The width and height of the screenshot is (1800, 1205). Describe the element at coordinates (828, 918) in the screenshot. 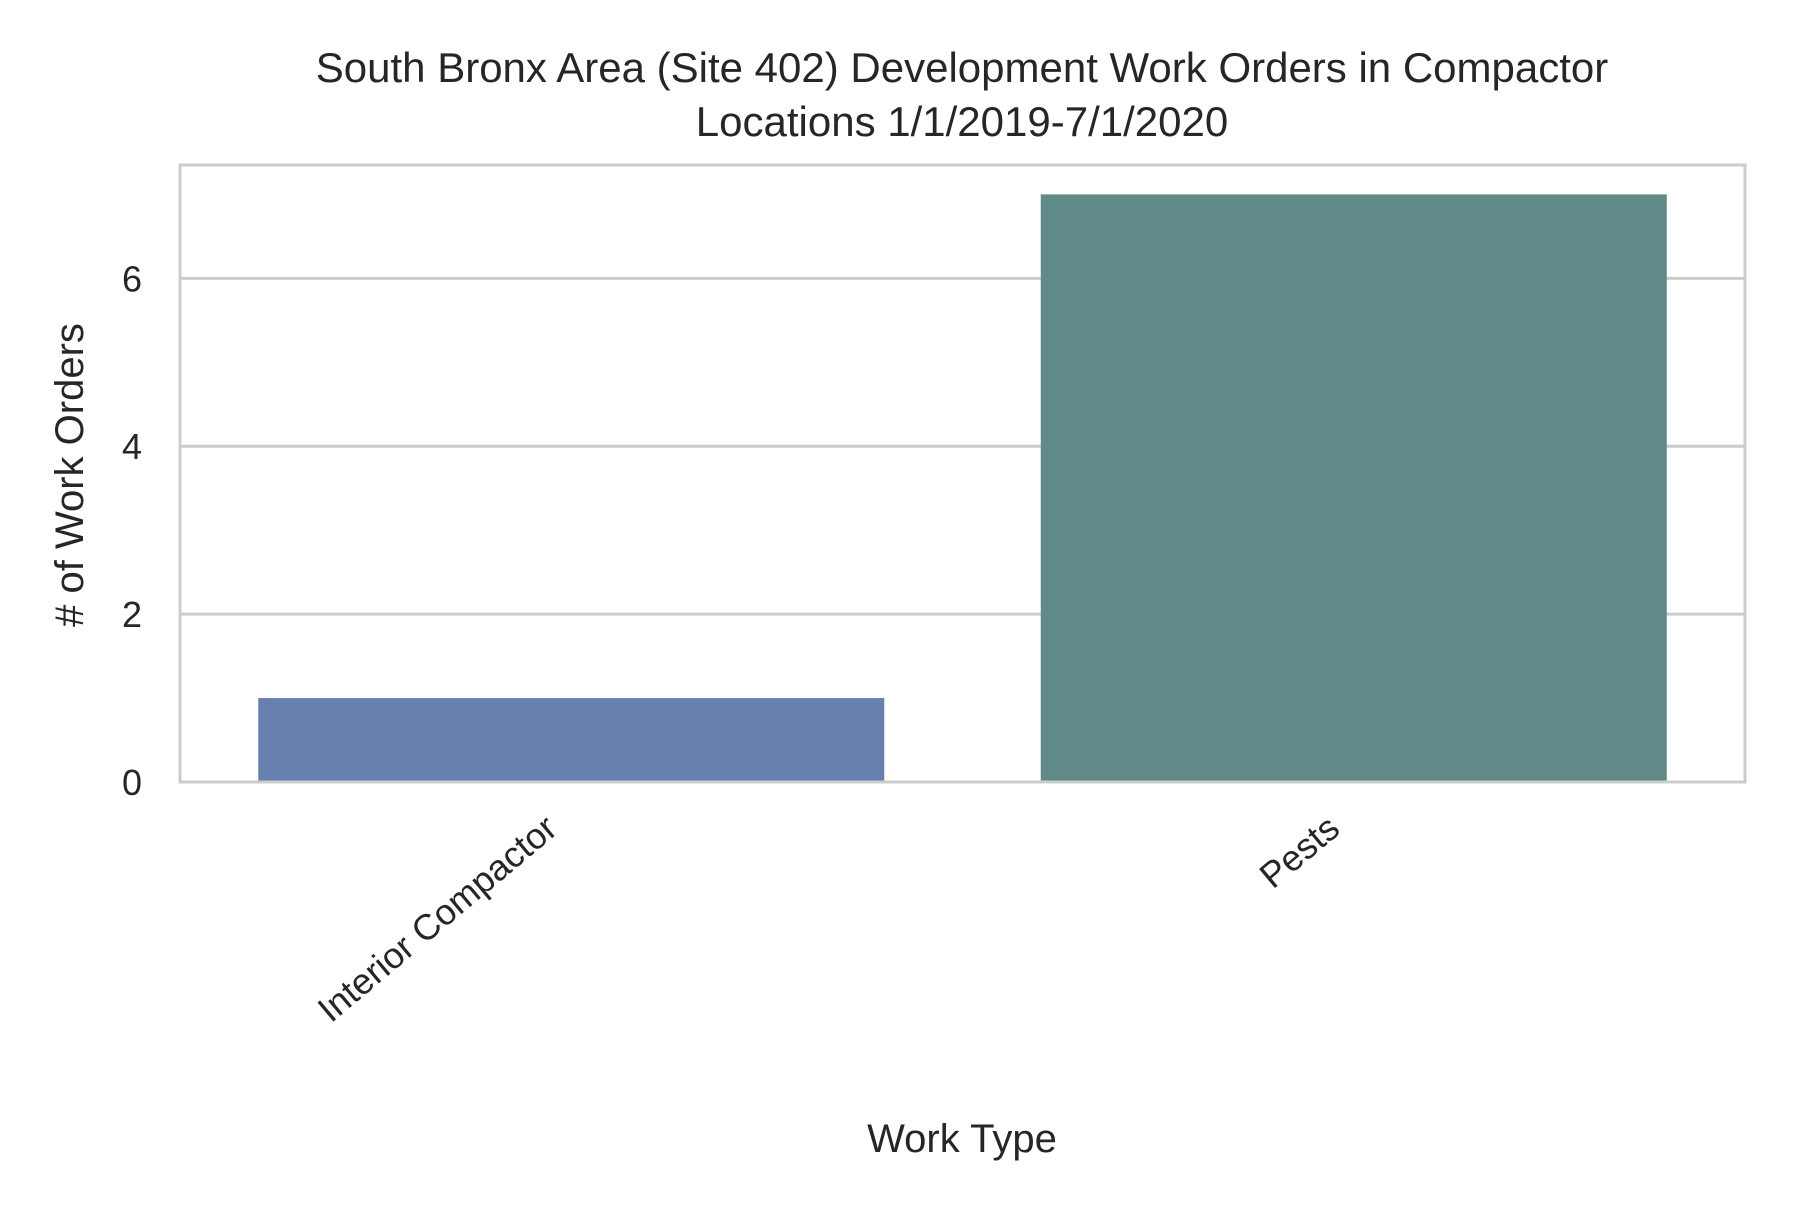

I see `x-axis-ticks: Interior Compactor Pests` at that location.